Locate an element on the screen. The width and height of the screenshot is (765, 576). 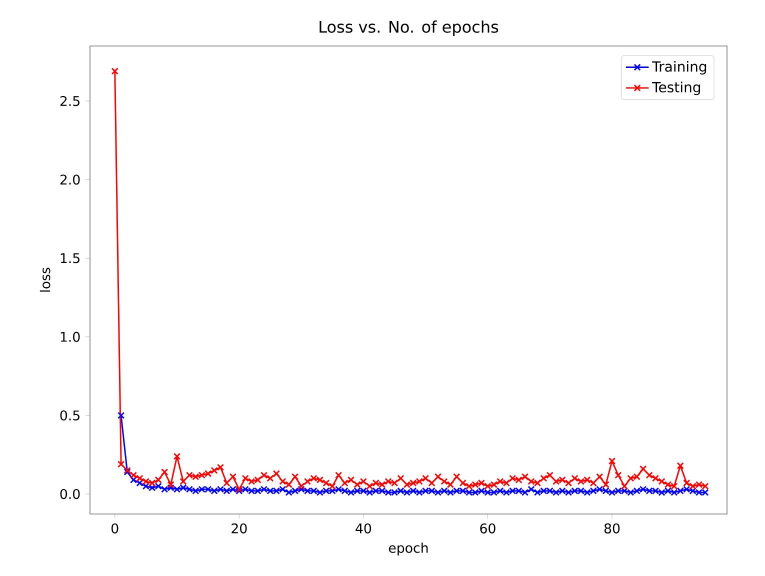
legend-label: Testing is located at coordinates (676, 89).